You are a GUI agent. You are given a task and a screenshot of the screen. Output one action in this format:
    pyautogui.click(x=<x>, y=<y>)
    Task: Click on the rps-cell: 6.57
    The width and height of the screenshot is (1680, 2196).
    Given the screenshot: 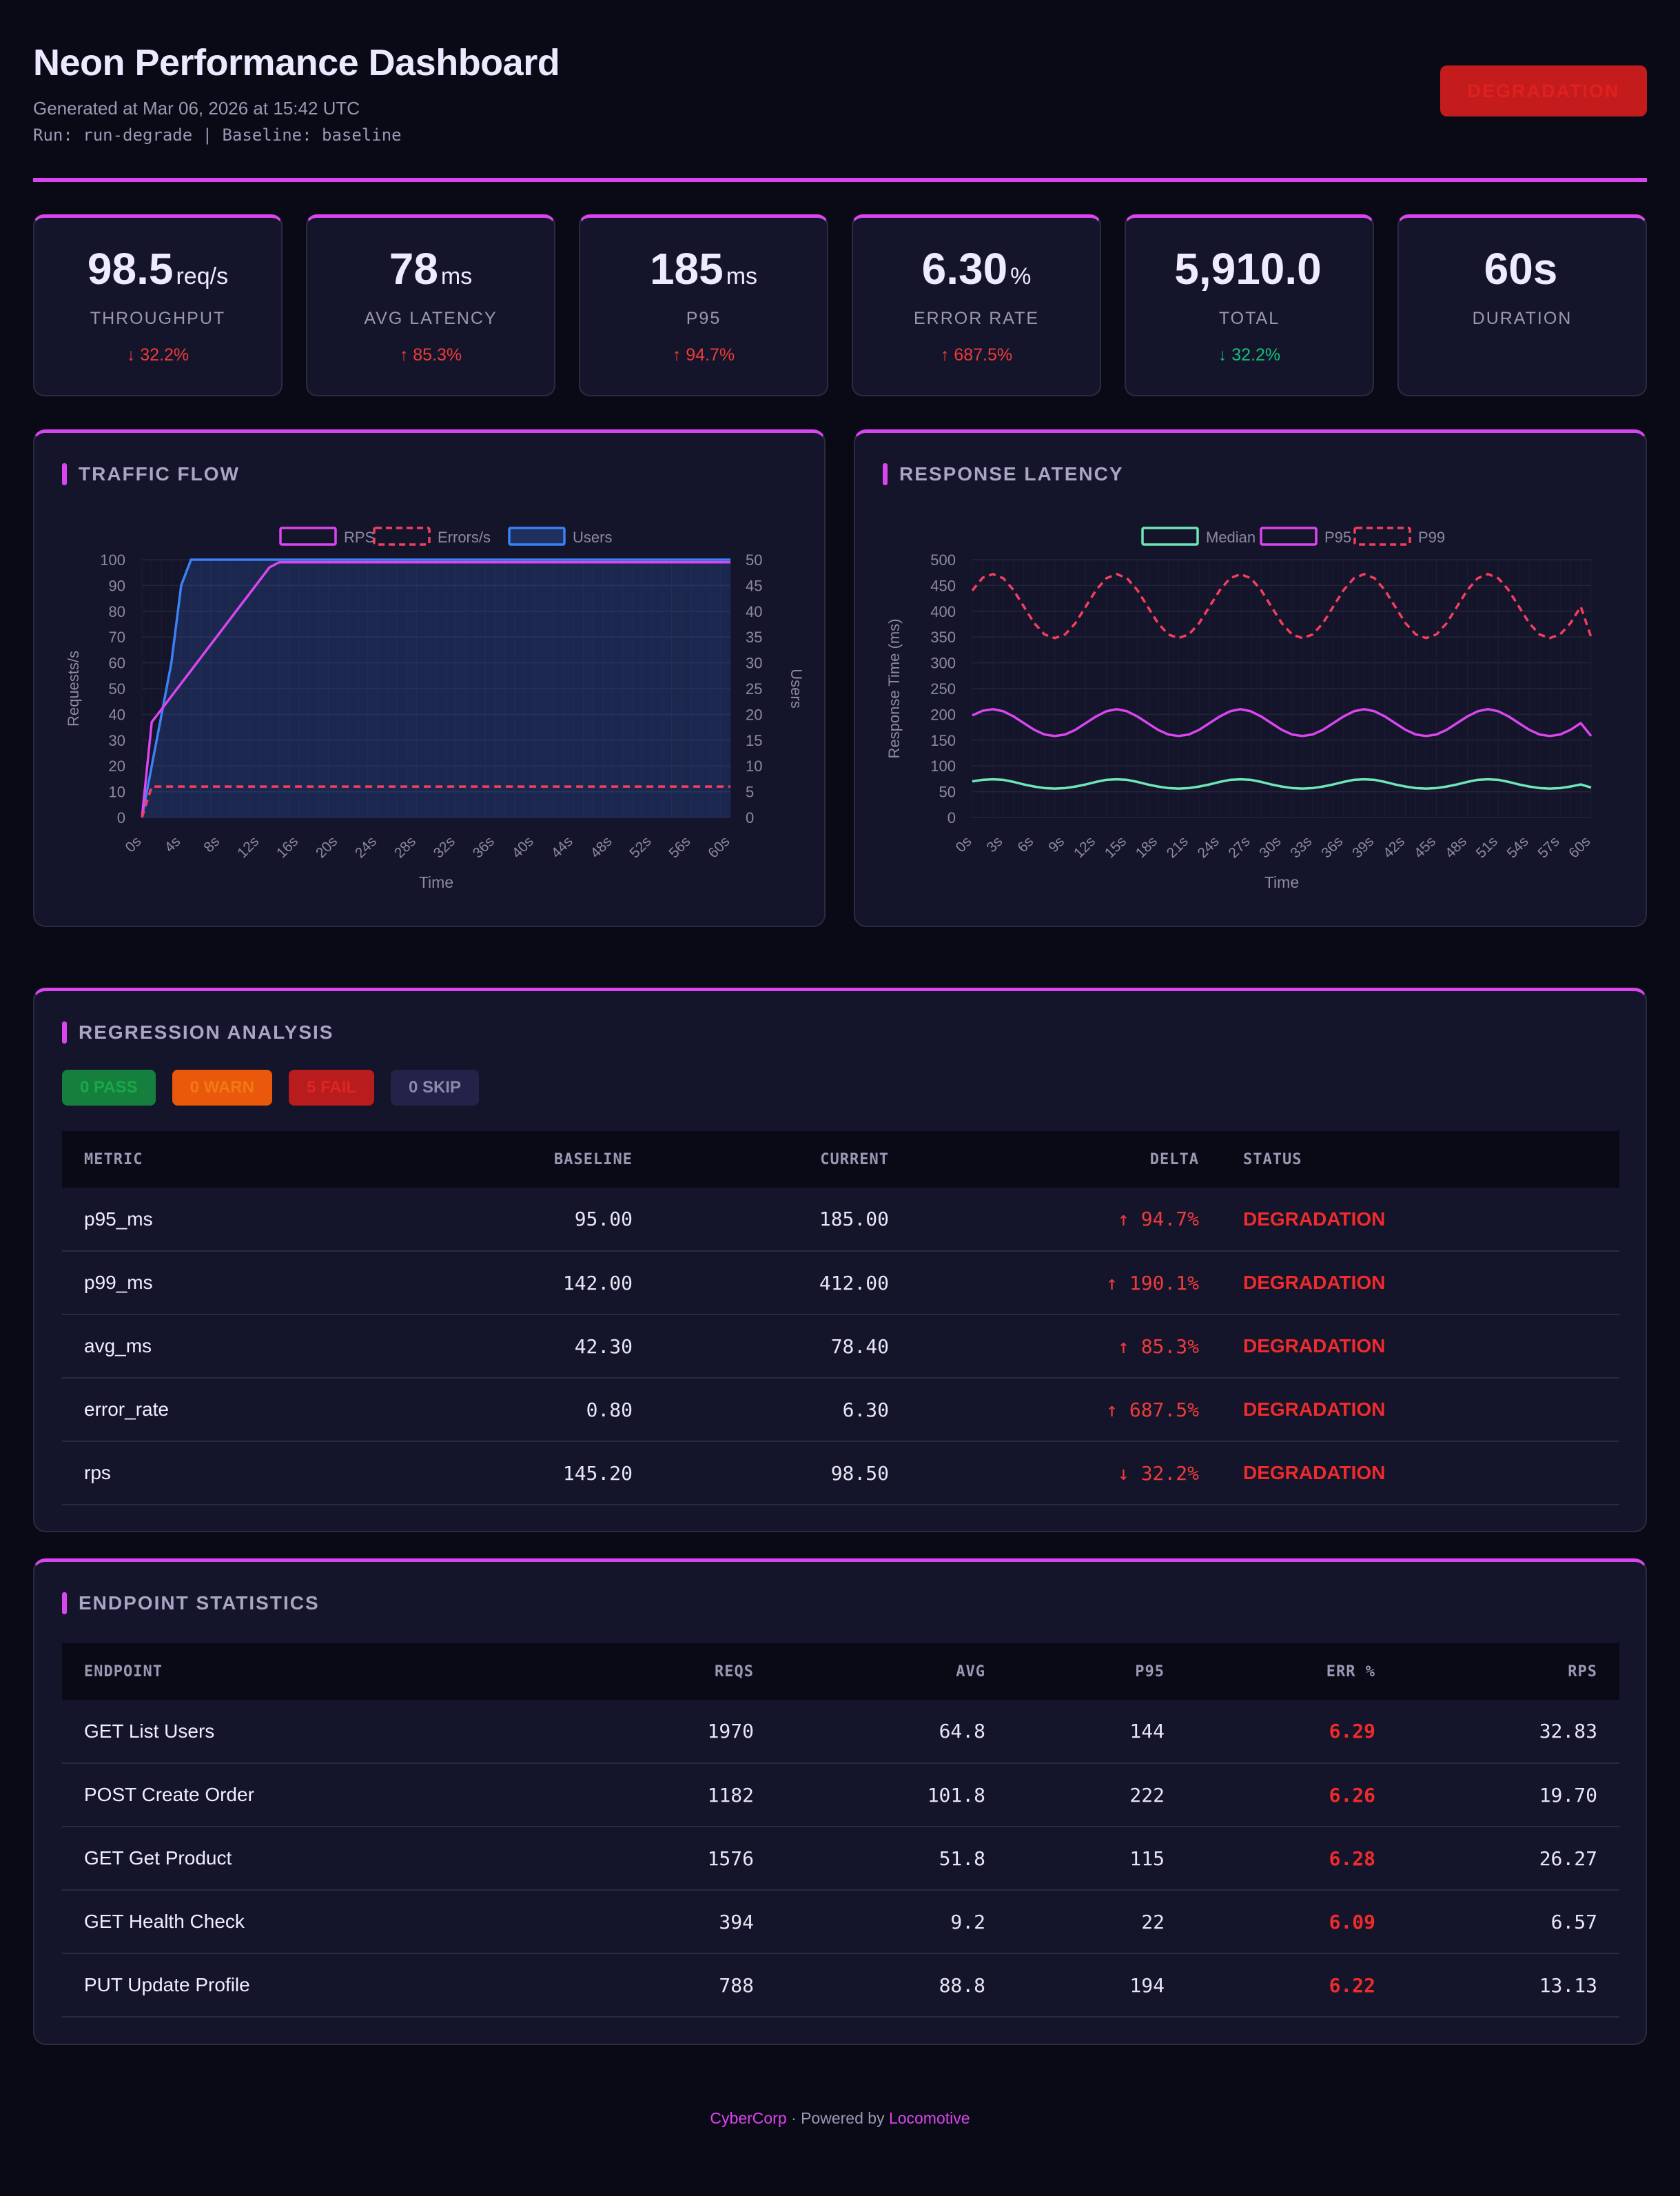 What is the action you would take?
    pyautogui.click(x=1508, y=1922)
    